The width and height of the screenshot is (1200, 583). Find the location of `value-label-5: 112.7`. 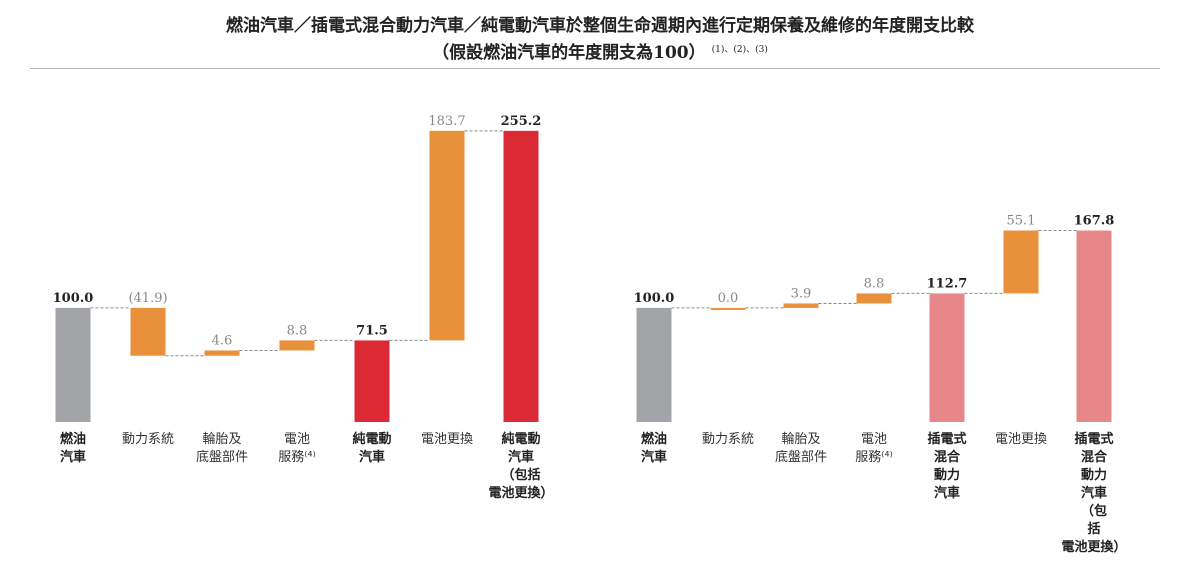

value-label-5: 112.7 is located at coordinates (947, 283).